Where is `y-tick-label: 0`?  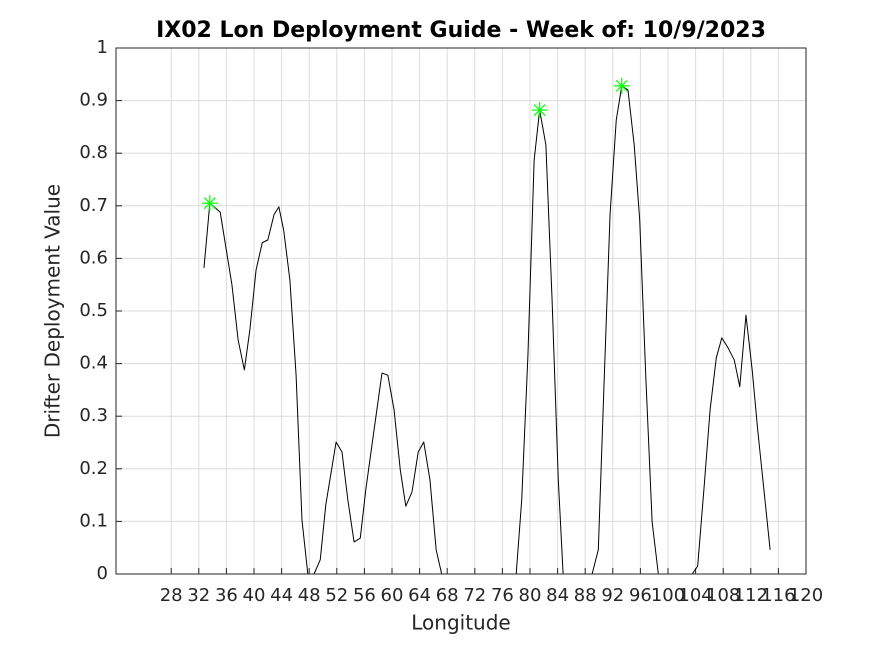 y-tick-label: 0 is located at coordinates (102, 573).